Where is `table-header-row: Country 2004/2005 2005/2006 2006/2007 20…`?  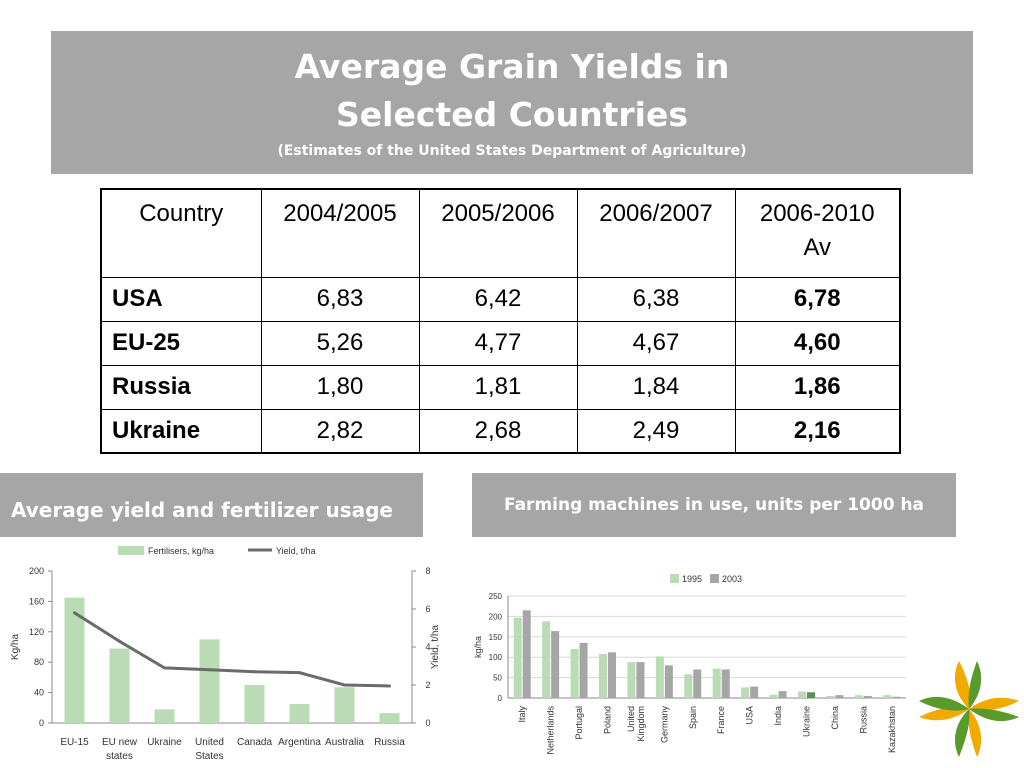
table-header-row: Country 2004/2005 2005/2006 2006/2007 20… is located at coordinates (500, 233).